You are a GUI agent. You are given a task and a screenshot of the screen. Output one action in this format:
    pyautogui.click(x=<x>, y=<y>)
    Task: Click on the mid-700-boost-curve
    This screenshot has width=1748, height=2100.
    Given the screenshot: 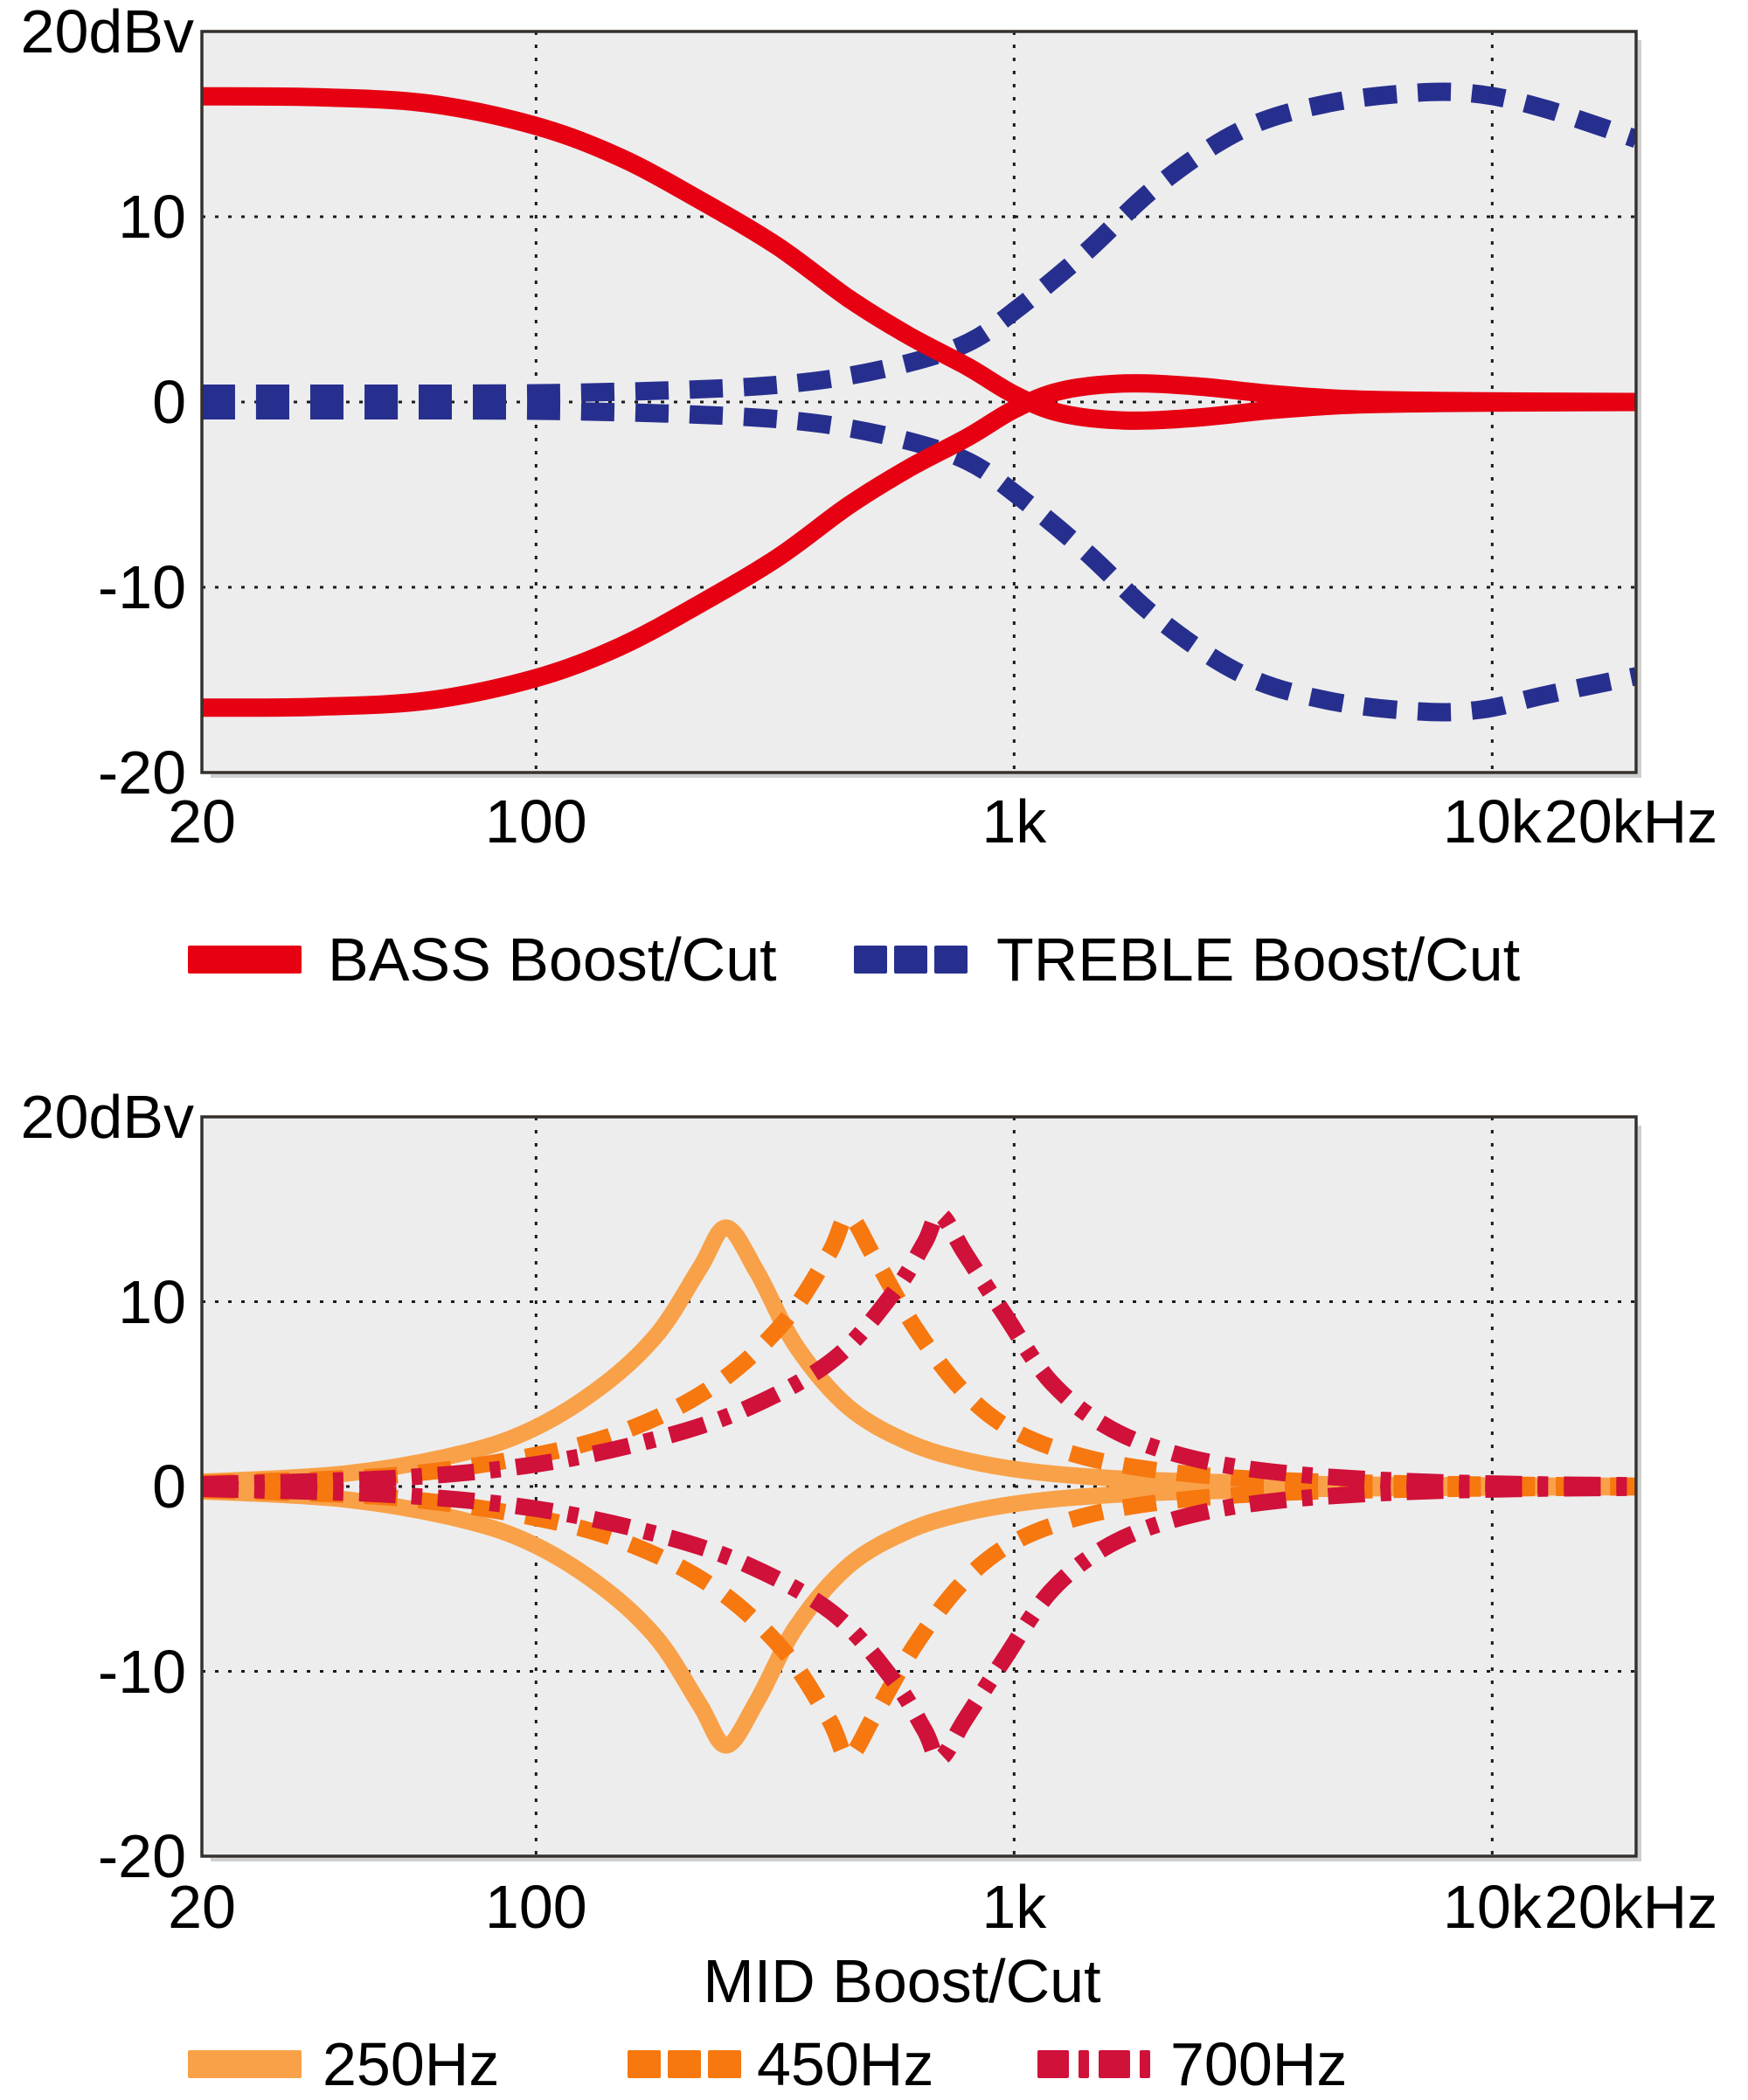 What is the action you would take?
    pyautogui.click(x=919, y=1350)
    